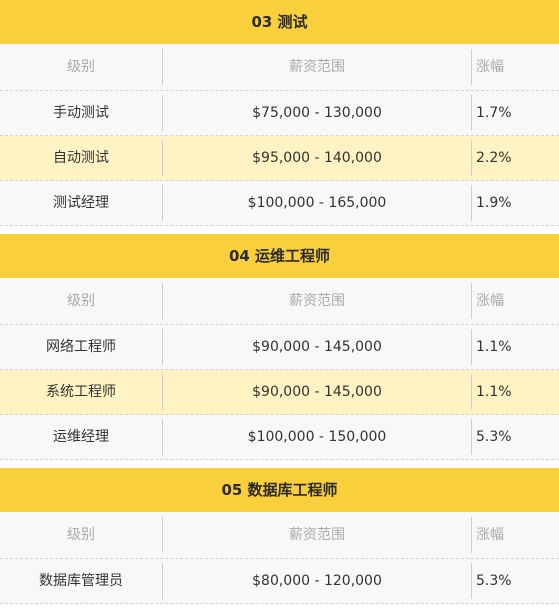 The width and height of the screenshot is (559, 615). Describe the element at coordinates (279, 256) in the screenshot. I see `section-title: 04 运维工程师` at that location.